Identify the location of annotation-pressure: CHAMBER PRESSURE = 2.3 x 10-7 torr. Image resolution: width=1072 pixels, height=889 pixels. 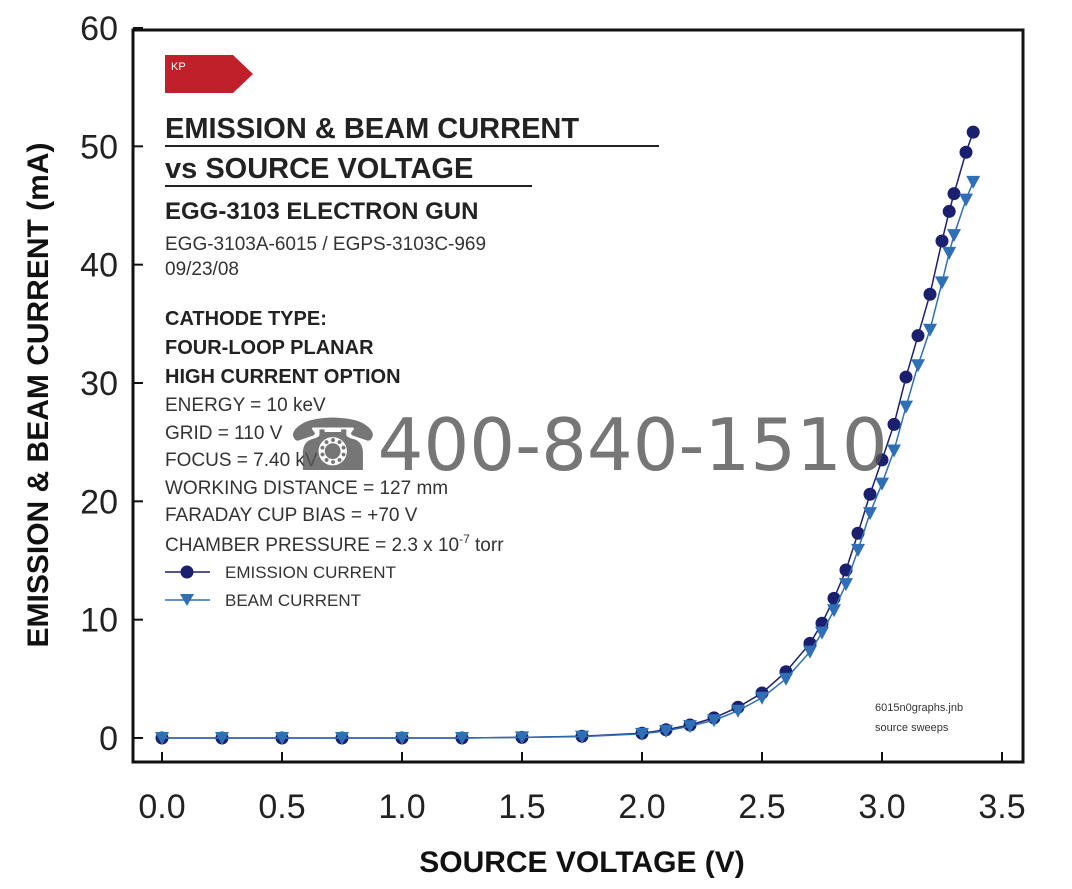
(334, 544).